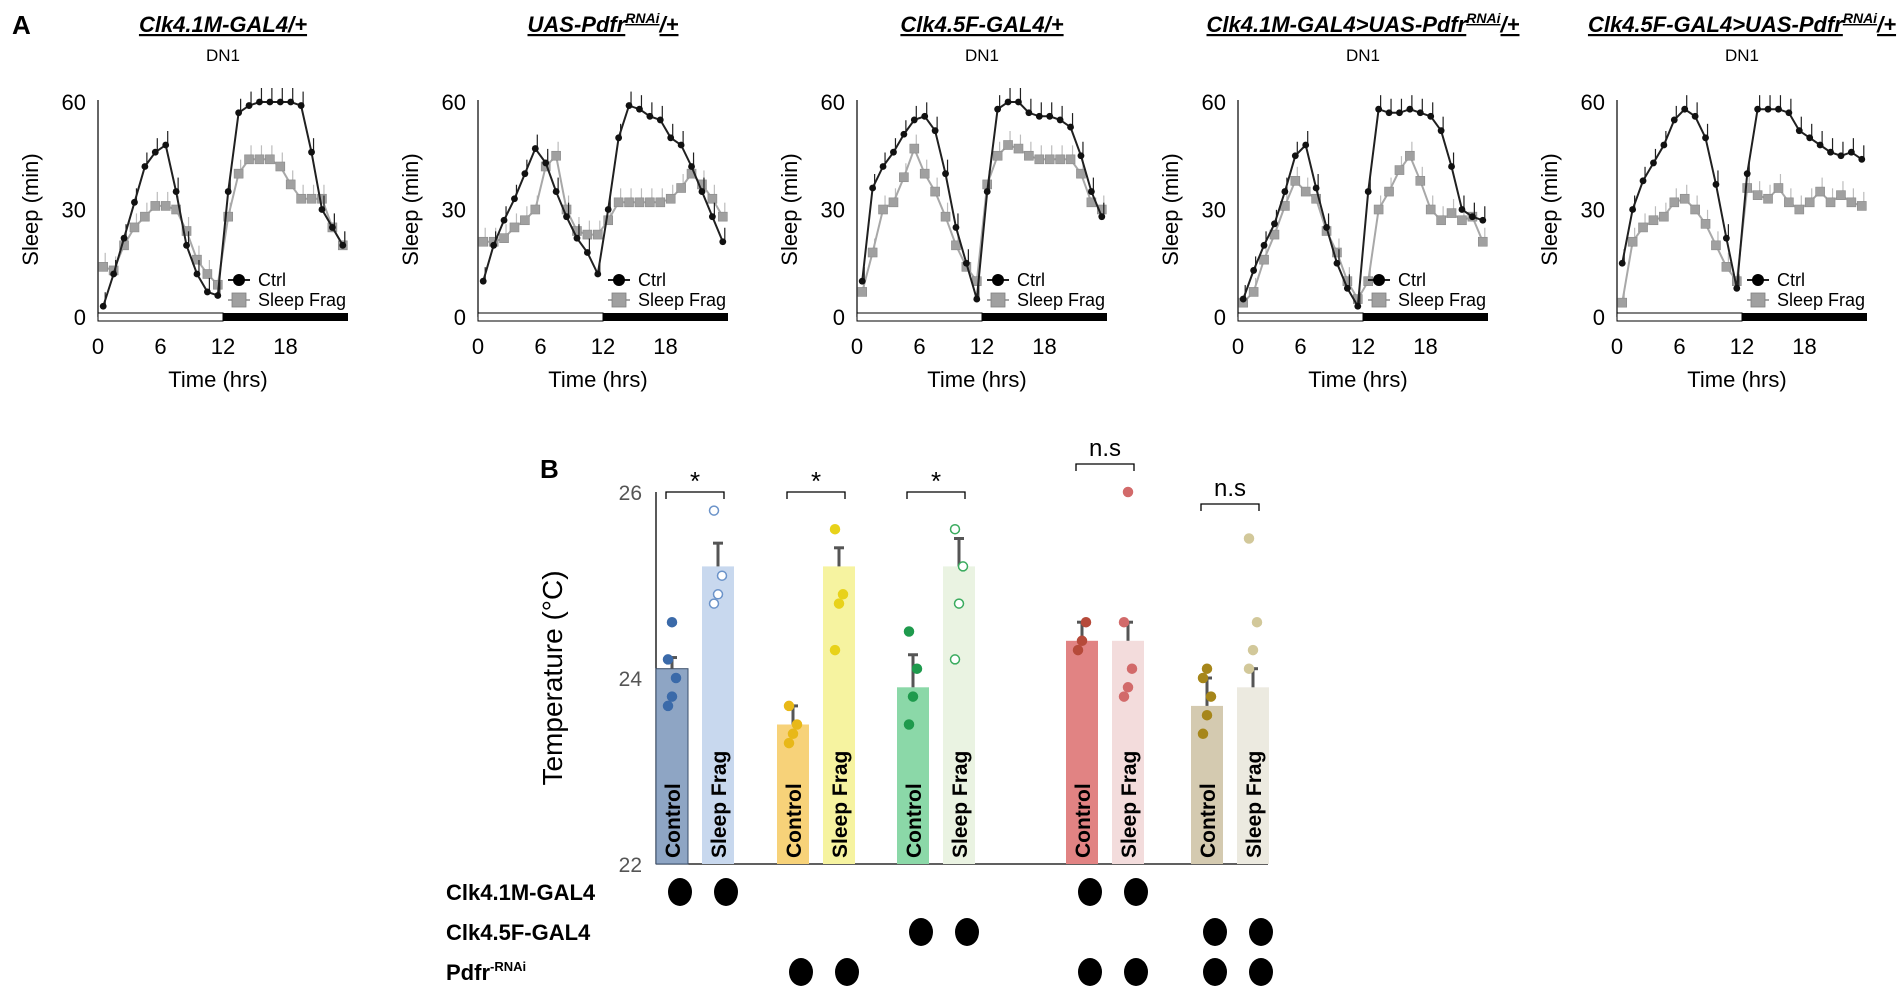 This screenshot has width=1902, height=996. What do you see at coordinates (793, 794) in the screenshot?
I see `bar-control` at bounding box center [793, 794].